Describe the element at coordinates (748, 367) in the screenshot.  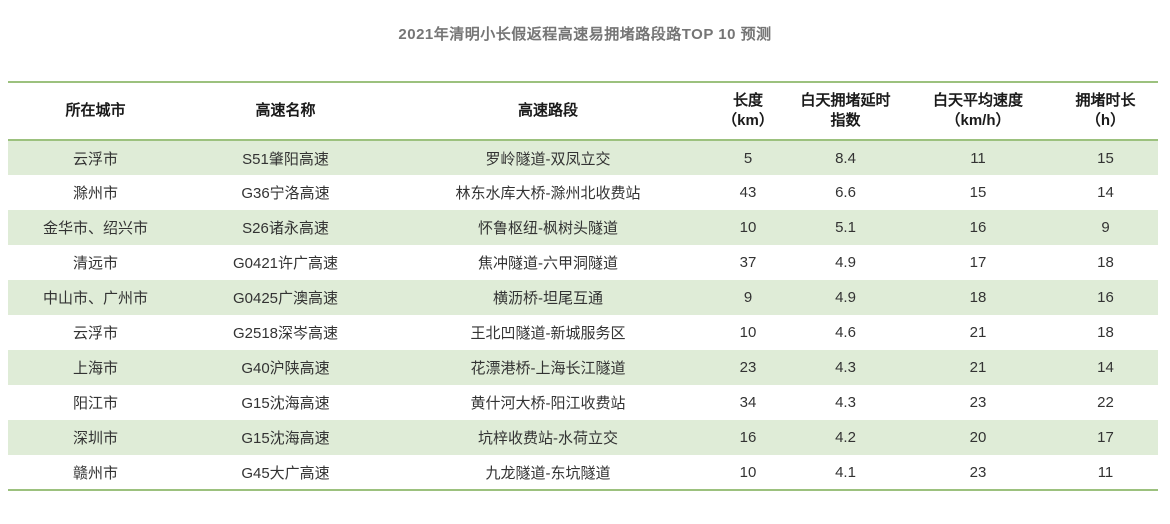
I see `cell-length-km: 23` at that location.